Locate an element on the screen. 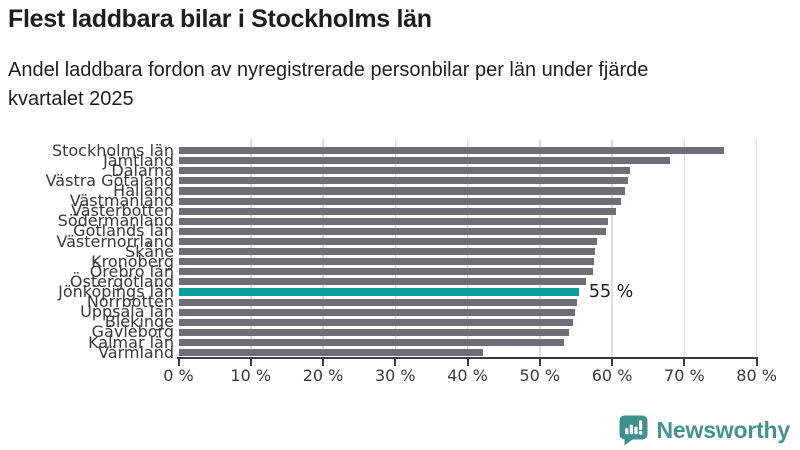 Image resolution: width=800 pixels, height=450 pixels. axis-tick-label: 20 % is located at coordinates (323, 375).